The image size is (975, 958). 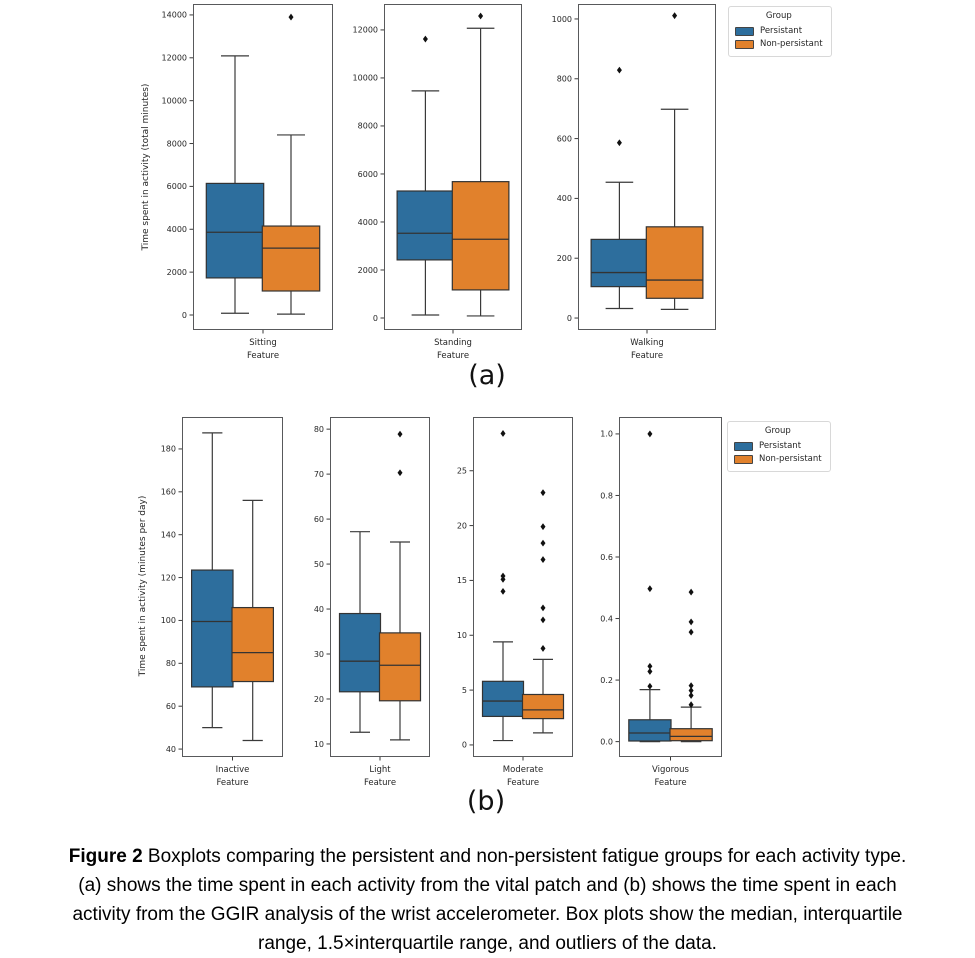 I want to click on y-tick-label: 30, so click(x=319, y=654).